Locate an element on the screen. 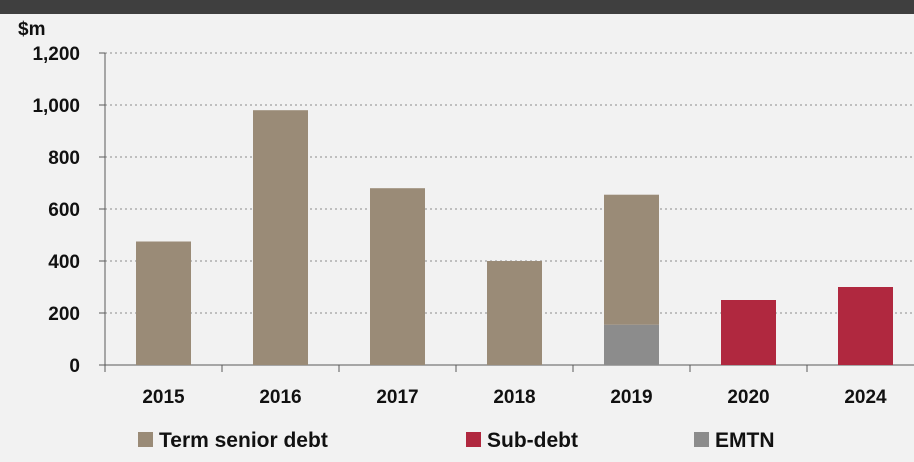 This screenshot has width=914, height=462. x-tick-label: 2015 is located at coordinates (163, 397).